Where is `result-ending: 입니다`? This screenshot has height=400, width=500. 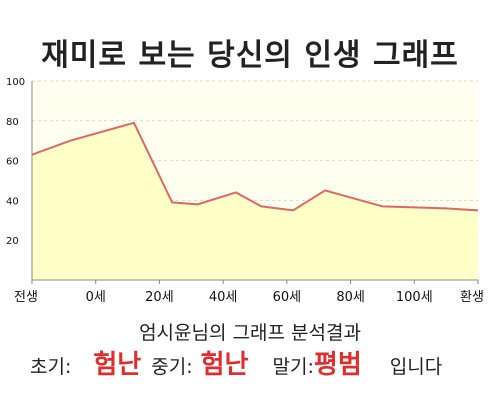 result-ending: 입니다 is located at coordinates (416, 367).